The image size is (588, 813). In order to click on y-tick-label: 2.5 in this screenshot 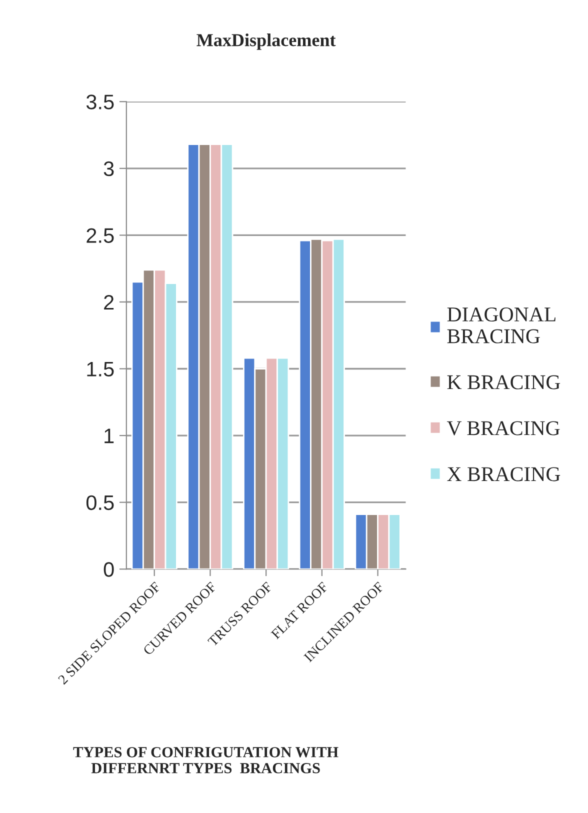, I will do `click(100, 235)`.